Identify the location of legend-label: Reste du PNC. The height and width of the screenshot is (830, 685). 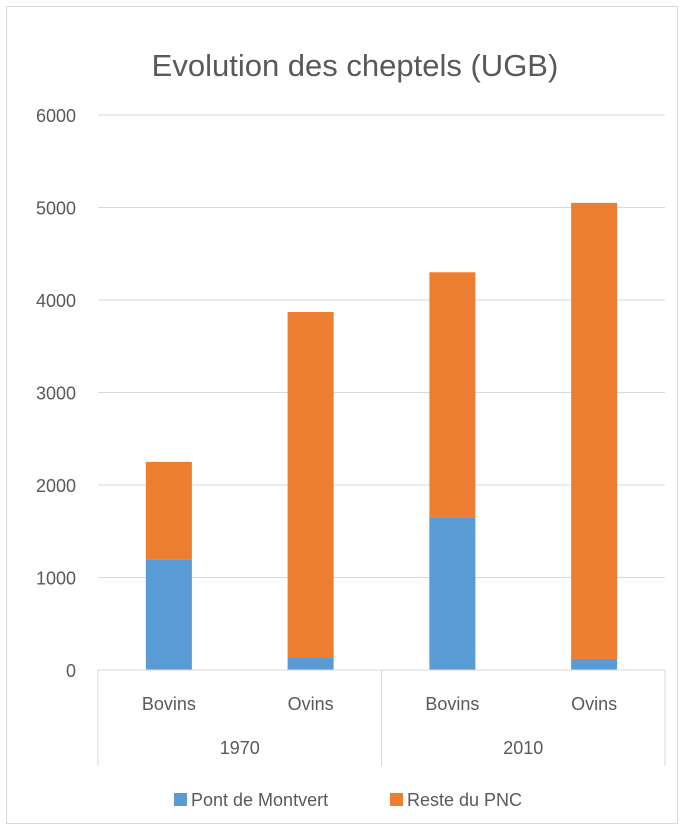
(464, 800).